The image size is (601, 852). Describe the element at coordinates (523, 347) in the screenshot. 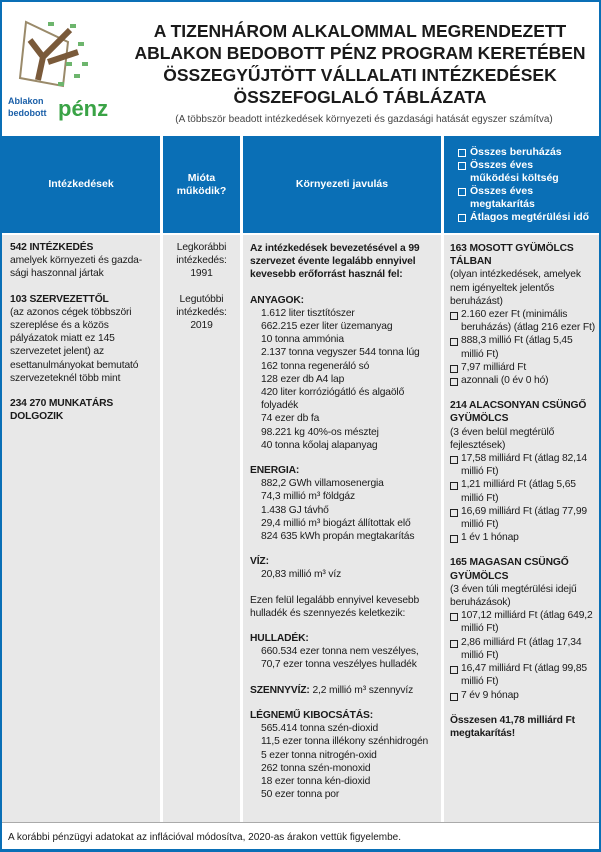

I see `list-item: 888,3 millió Ft (átlag 5,45 millió Ft)` at that location.